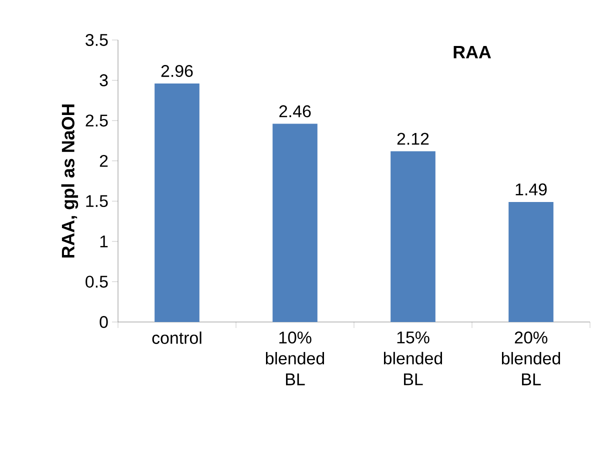 The height and width of the screenshot is (459, 607). Describe the element at coordinates (177, 70) in the screenshot. I see `data-label: 2.96` at that location.